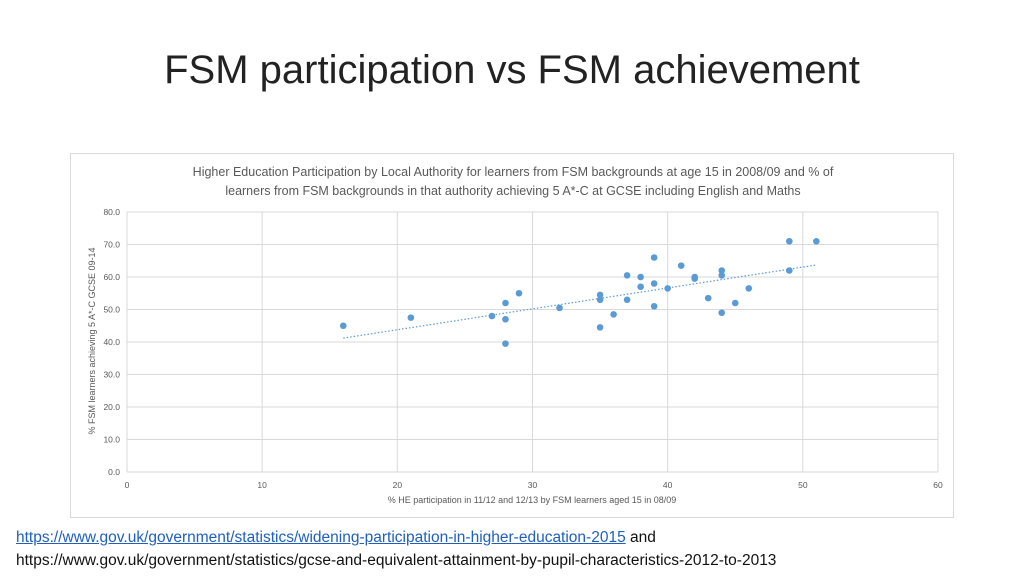  Describe the element at coordinates (111, 212) in the screenshot. I see `y-tick-label: 80.0` at that location.